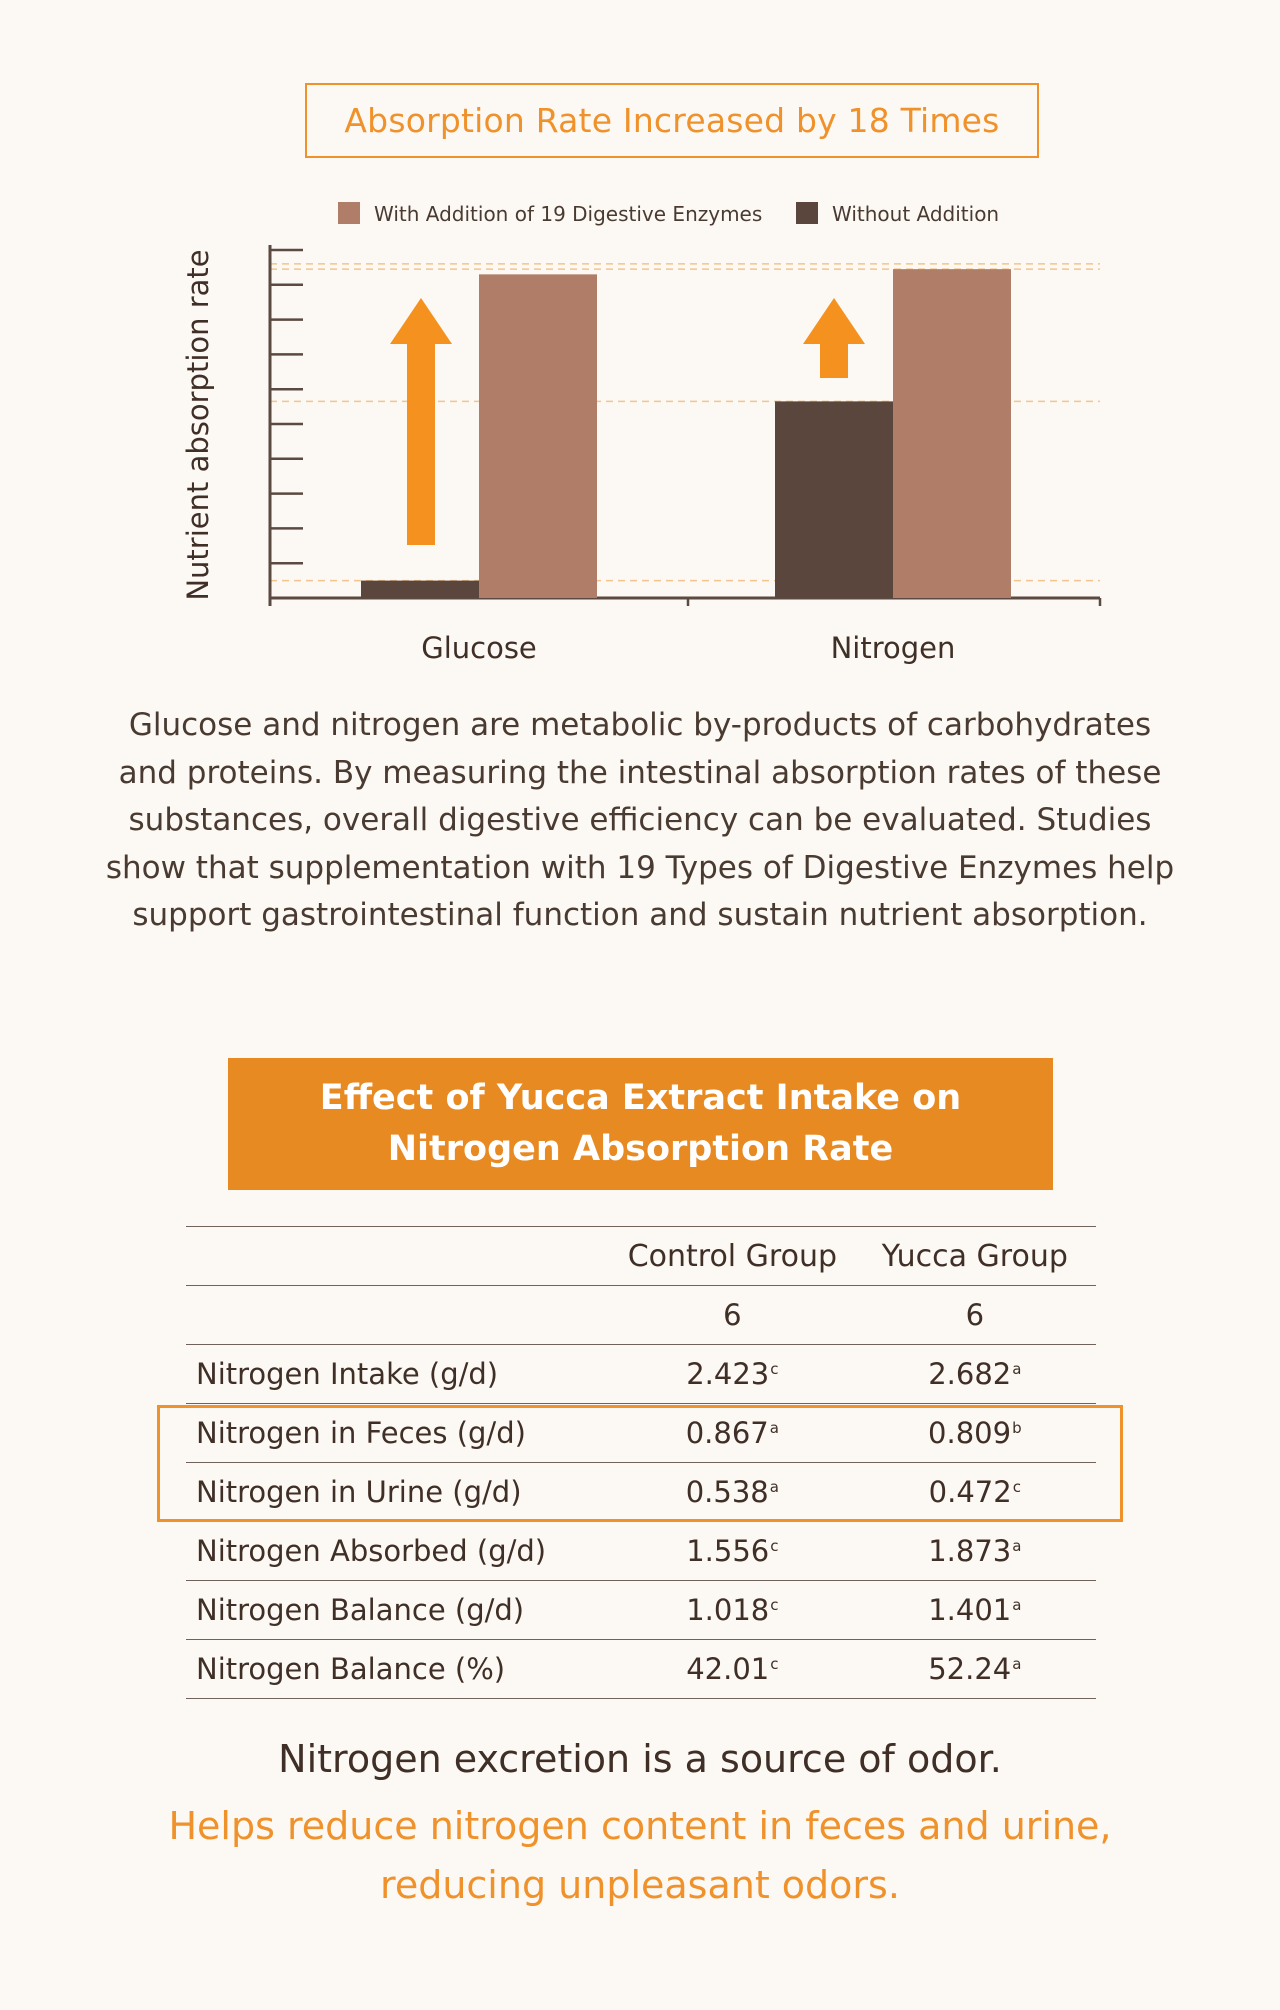 The image size is (1280, 2010). What do you see at coordinates (727, 1492) in the screenshot?
I see `control-value: 0.538` at bounding box center [727, 1492].